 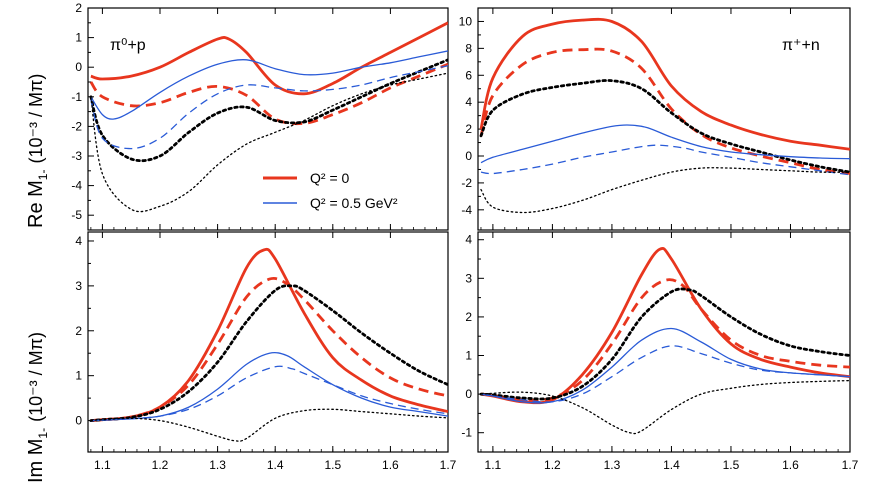 What do you see at coordinates (801, 45) in the screenshot?
I see `reaction-label-re-pipn: π⁺+n` at bounding box center [801, 45].